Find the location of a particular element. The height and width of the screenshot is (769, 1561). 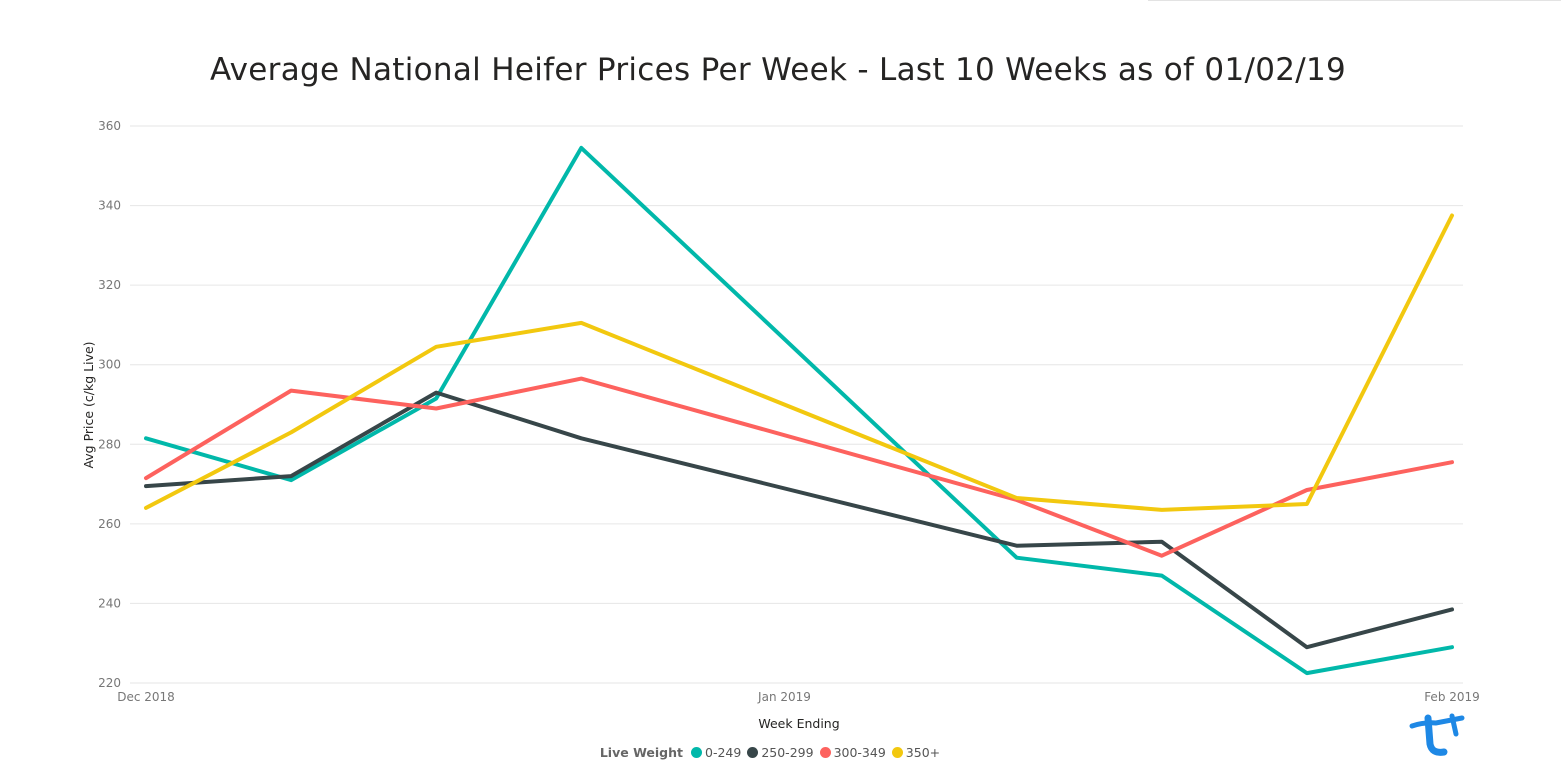

legend-label: 350+ is located at coordinates (923, 752).